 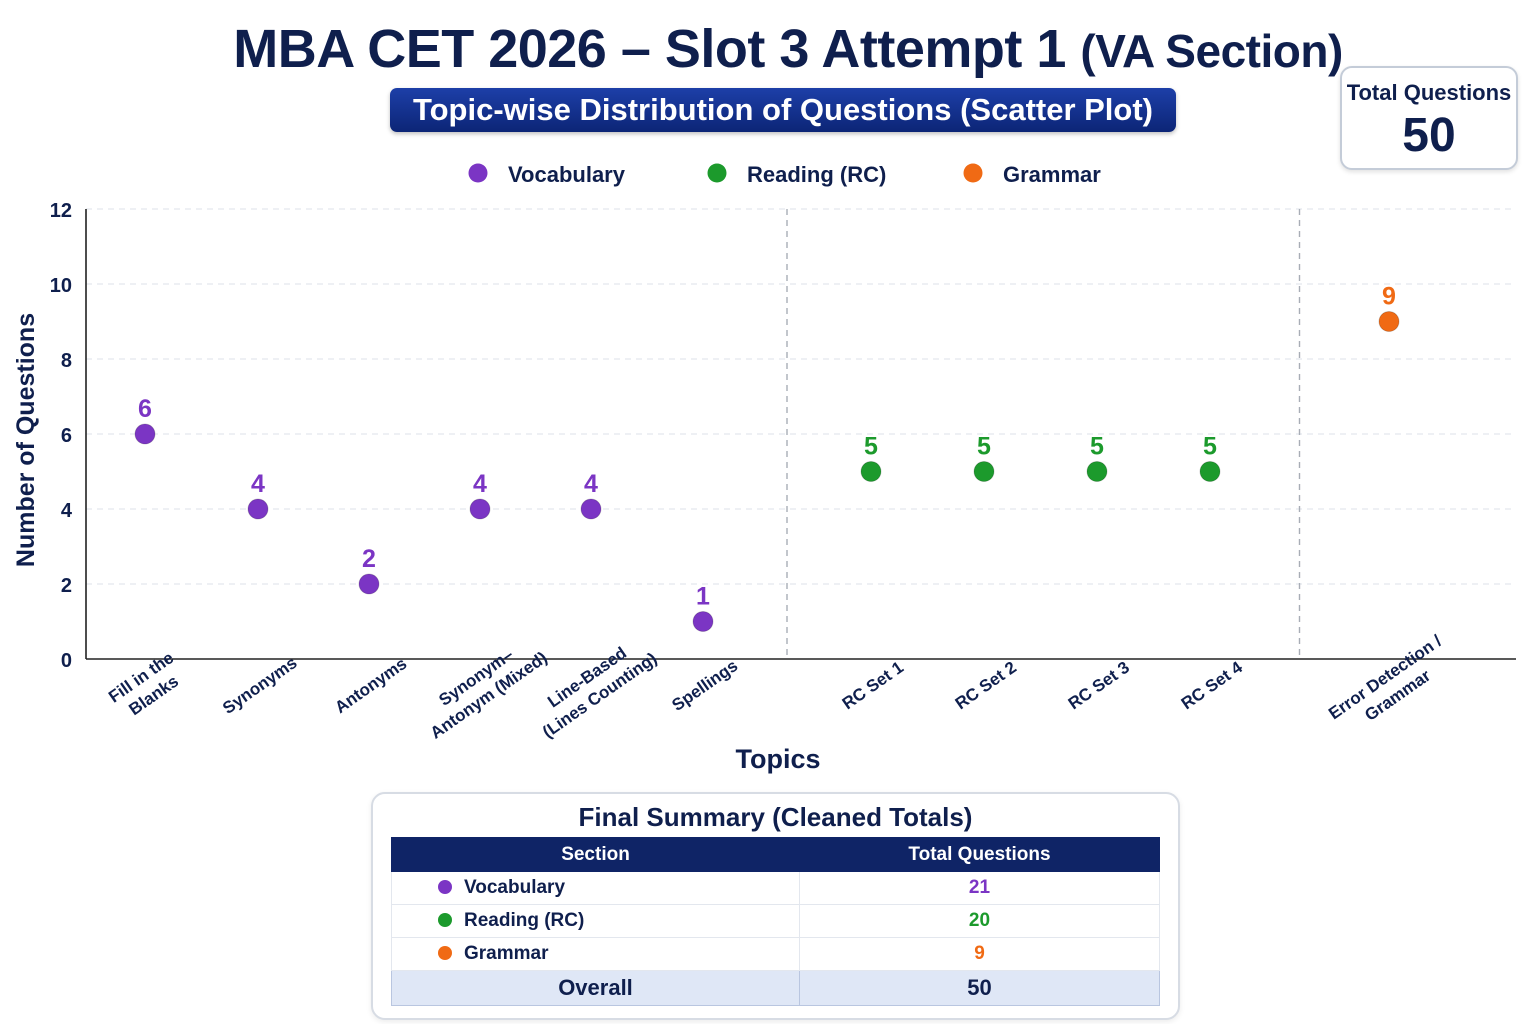 I want to click on page-title-main: MBA CET 2026 – Slot 3 Attempt 1, so click(x=649, y=49).